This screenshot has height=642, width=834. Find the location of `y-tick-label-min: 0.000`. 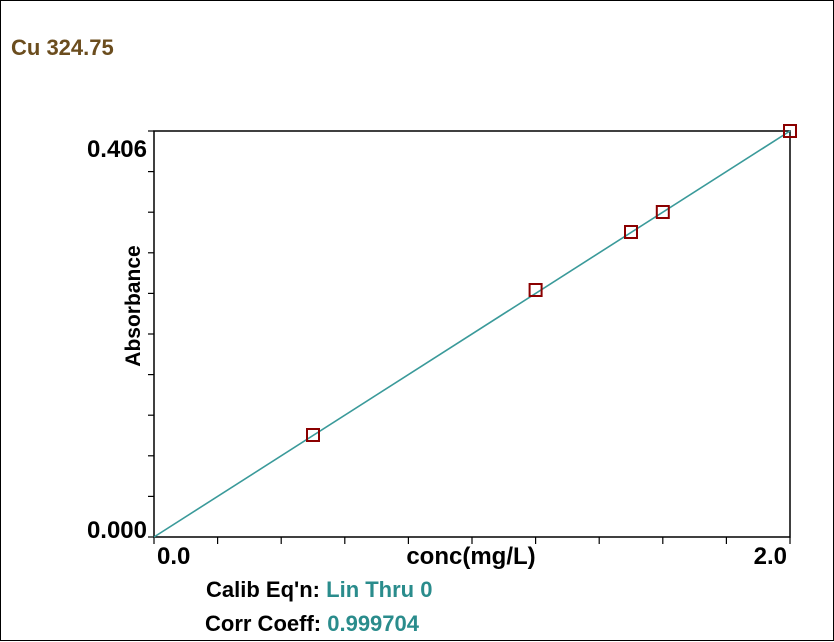

y-tick-label-min: 0.000 is located at coordinates (117, 530).